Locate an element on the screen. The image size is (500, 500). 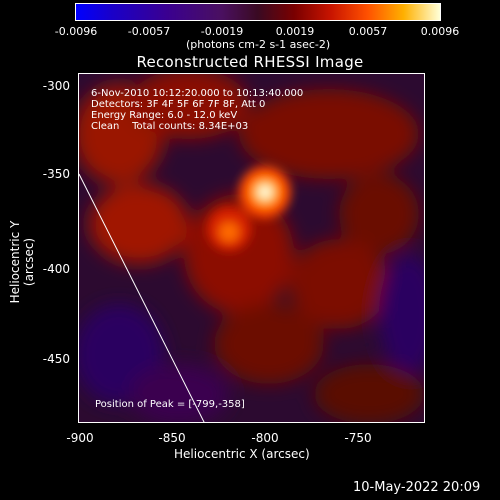
timestamp: 10-May-2022 20:09 is located at coordinates (417, 487).